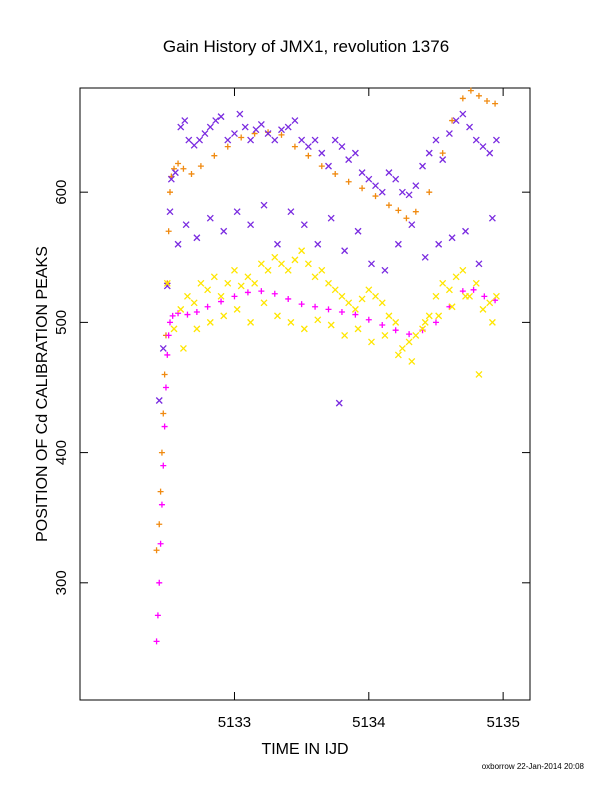 The image size is (612, 792). Describe the element at coordinates (61, 322) in the screenshot. I see `y-tick-label: 500` at that location.